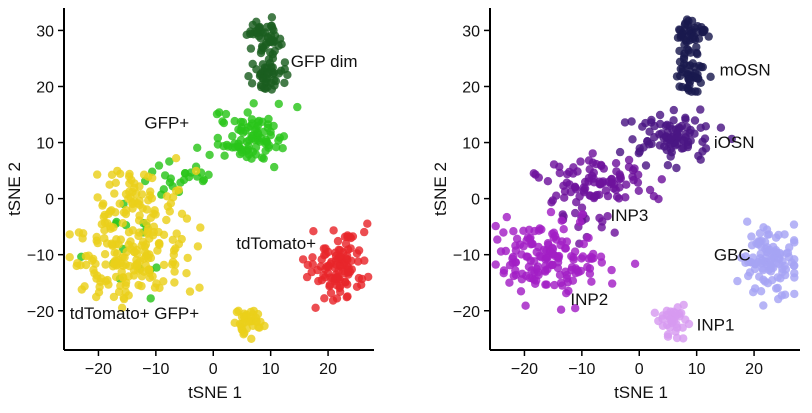 This screenshot has width=812, height=413. What do you see at coordinates (45, 87) in the screenshot?
I see `y-tick-label: 20` at bounding box center [45, 87].